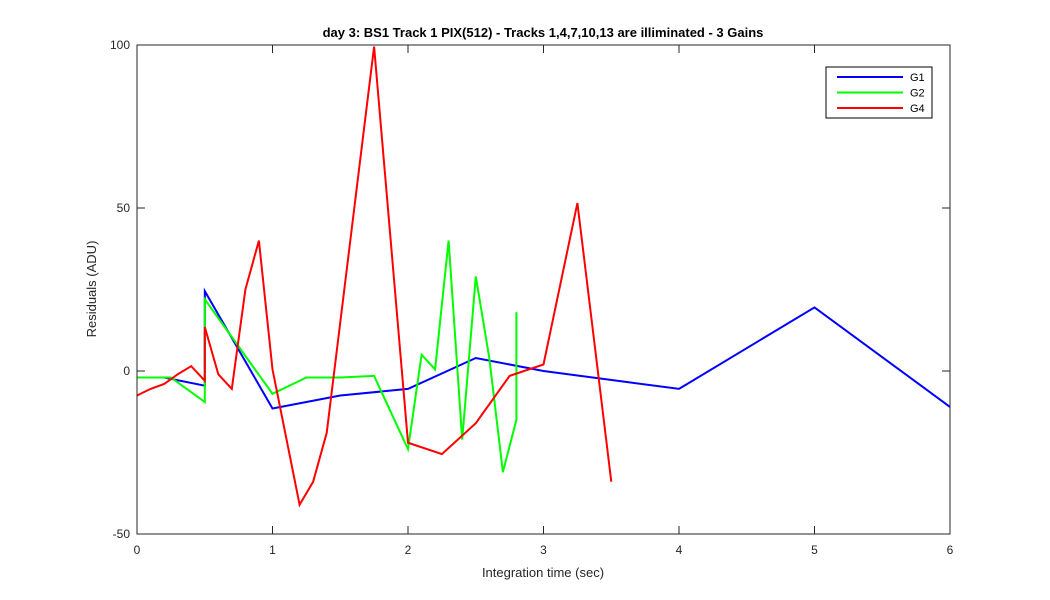  What do you see at coordinates (272, 550) in the screenshot?
I see `x-tick-label: 1` at bounding box center [272, 550].